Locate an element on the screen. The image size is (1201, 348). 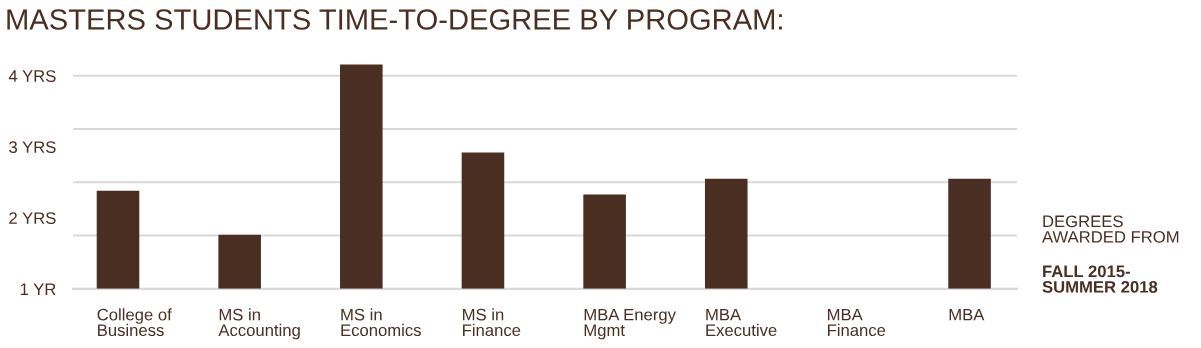
x-tick-label: MBA Executive is located at coordinates (741, 322).